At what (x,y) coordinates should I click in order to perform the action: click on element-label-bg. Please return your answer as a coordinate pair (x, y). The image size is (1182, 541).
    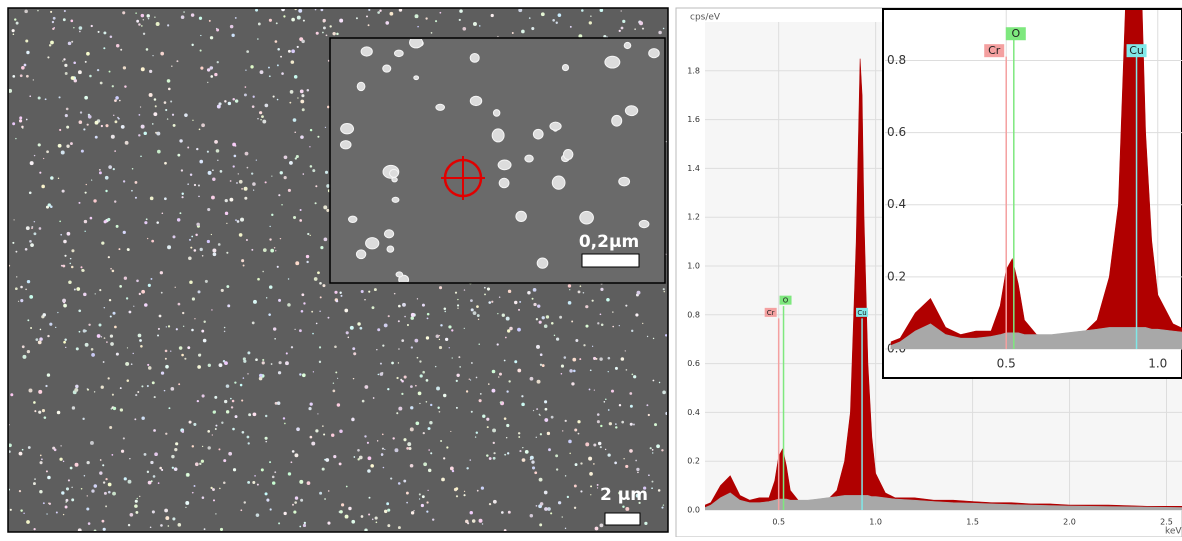
    Looking at the image, I should click on (1015, 34).